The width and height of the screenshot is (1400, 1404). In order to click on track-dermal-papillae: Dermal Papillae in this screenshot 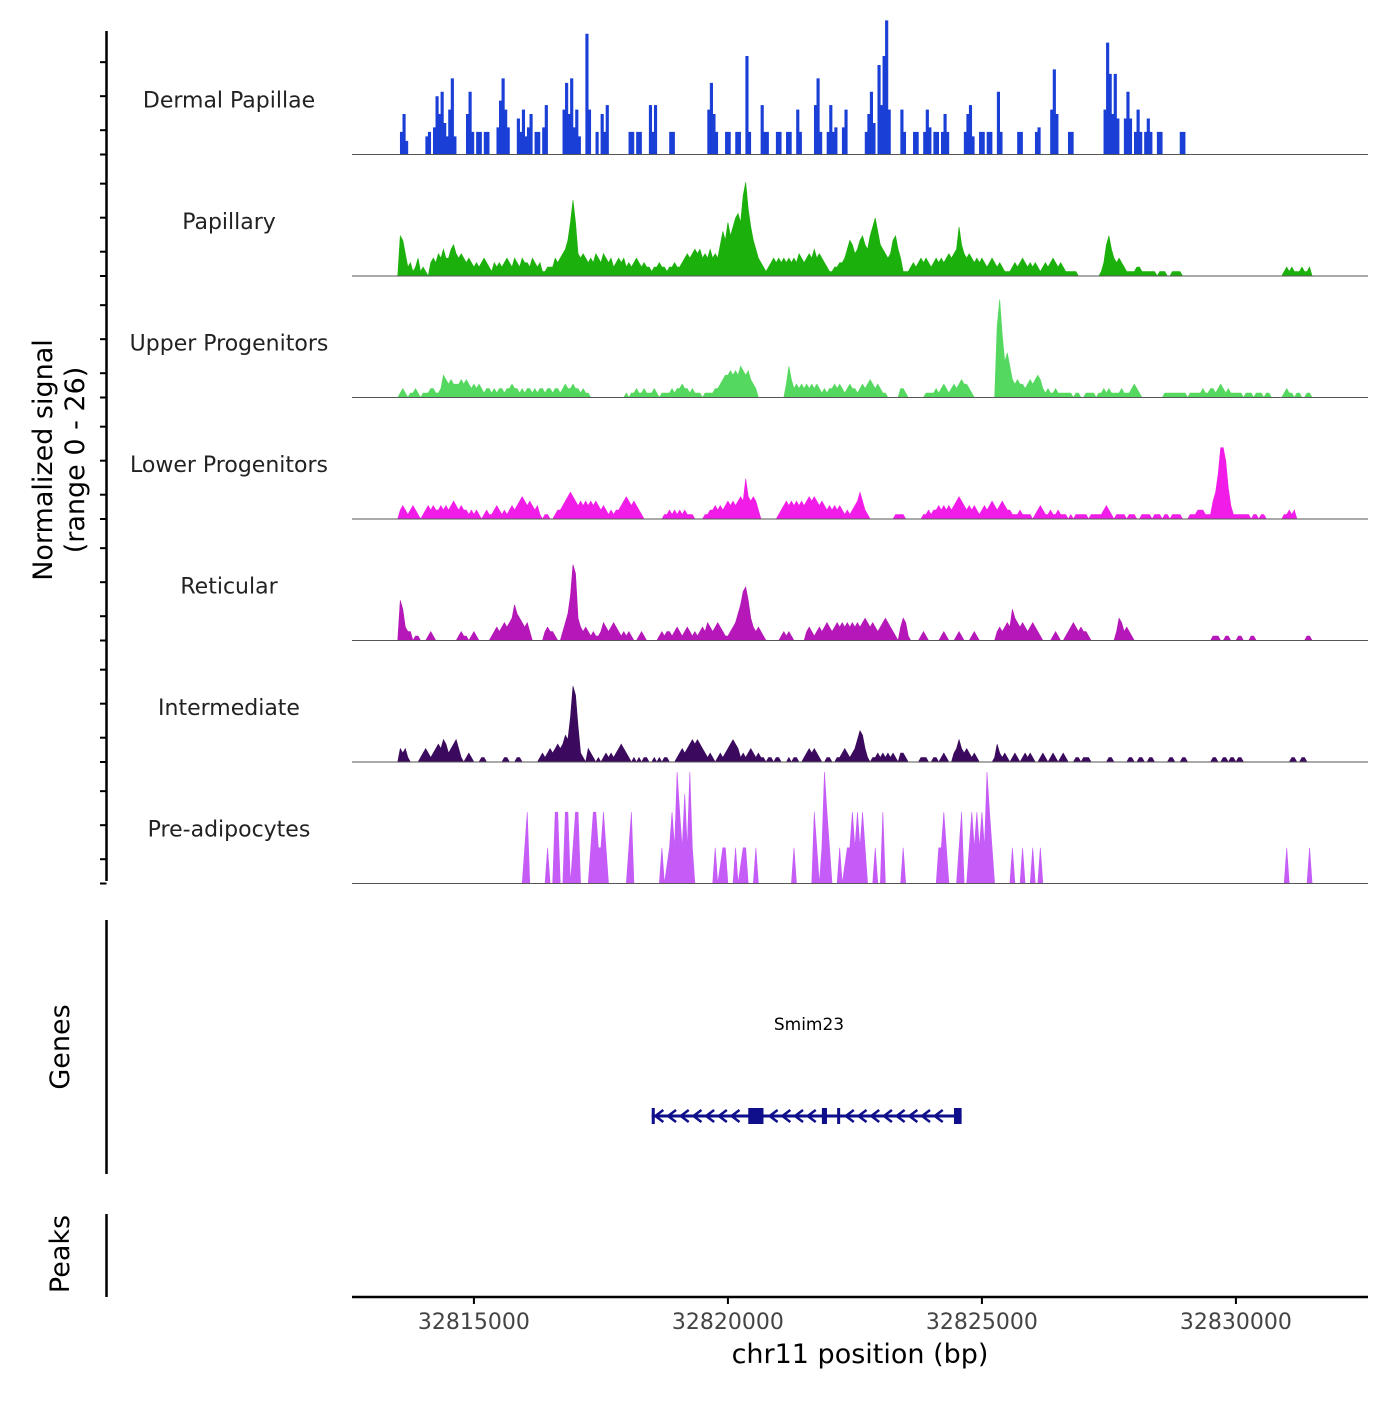, I will do `click(755, 87)`.